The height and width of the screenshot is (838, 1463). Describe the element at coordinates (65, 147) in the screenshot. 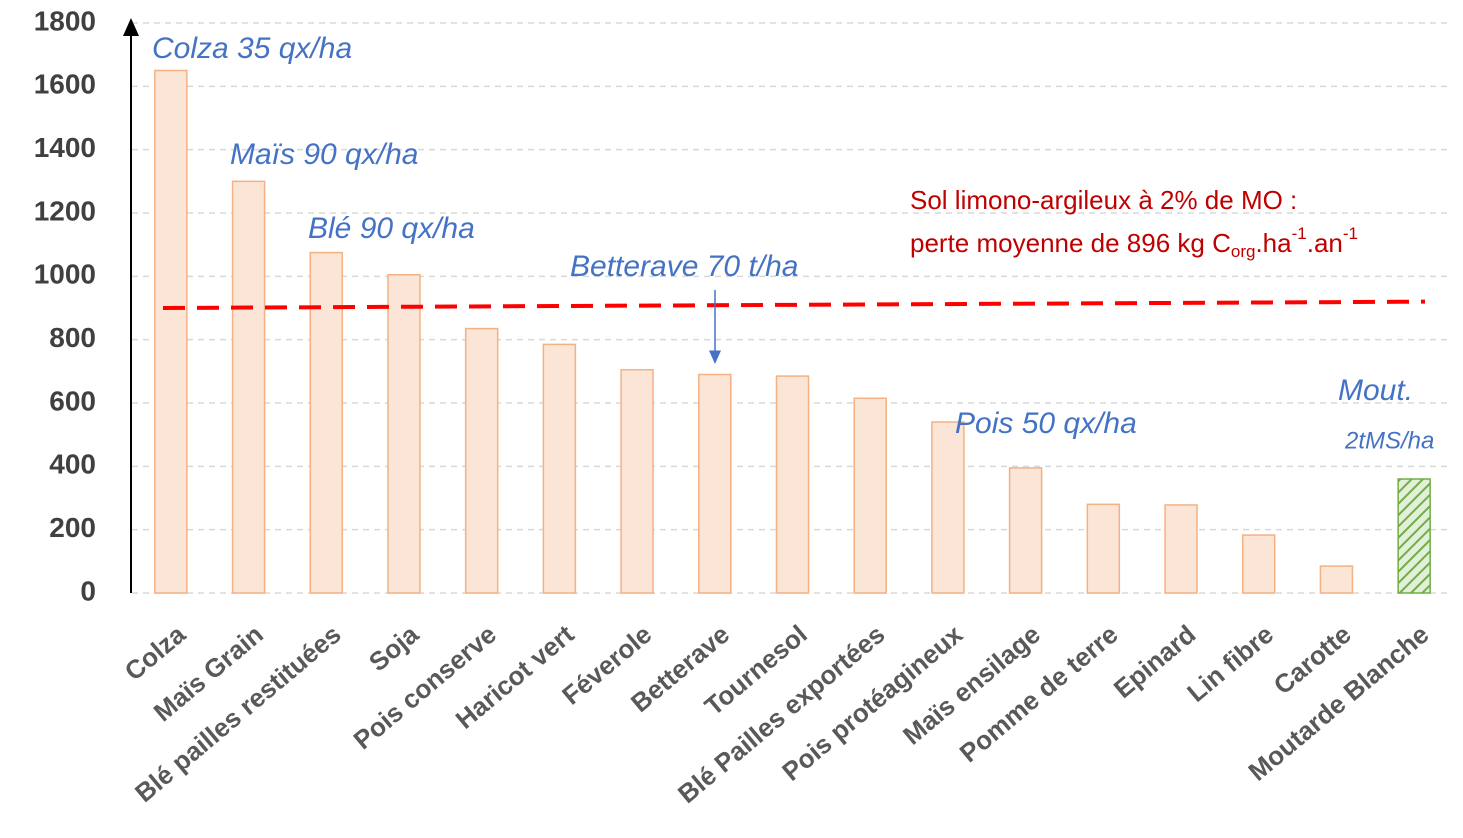

I see `y-tick-label: 1400` at that location.